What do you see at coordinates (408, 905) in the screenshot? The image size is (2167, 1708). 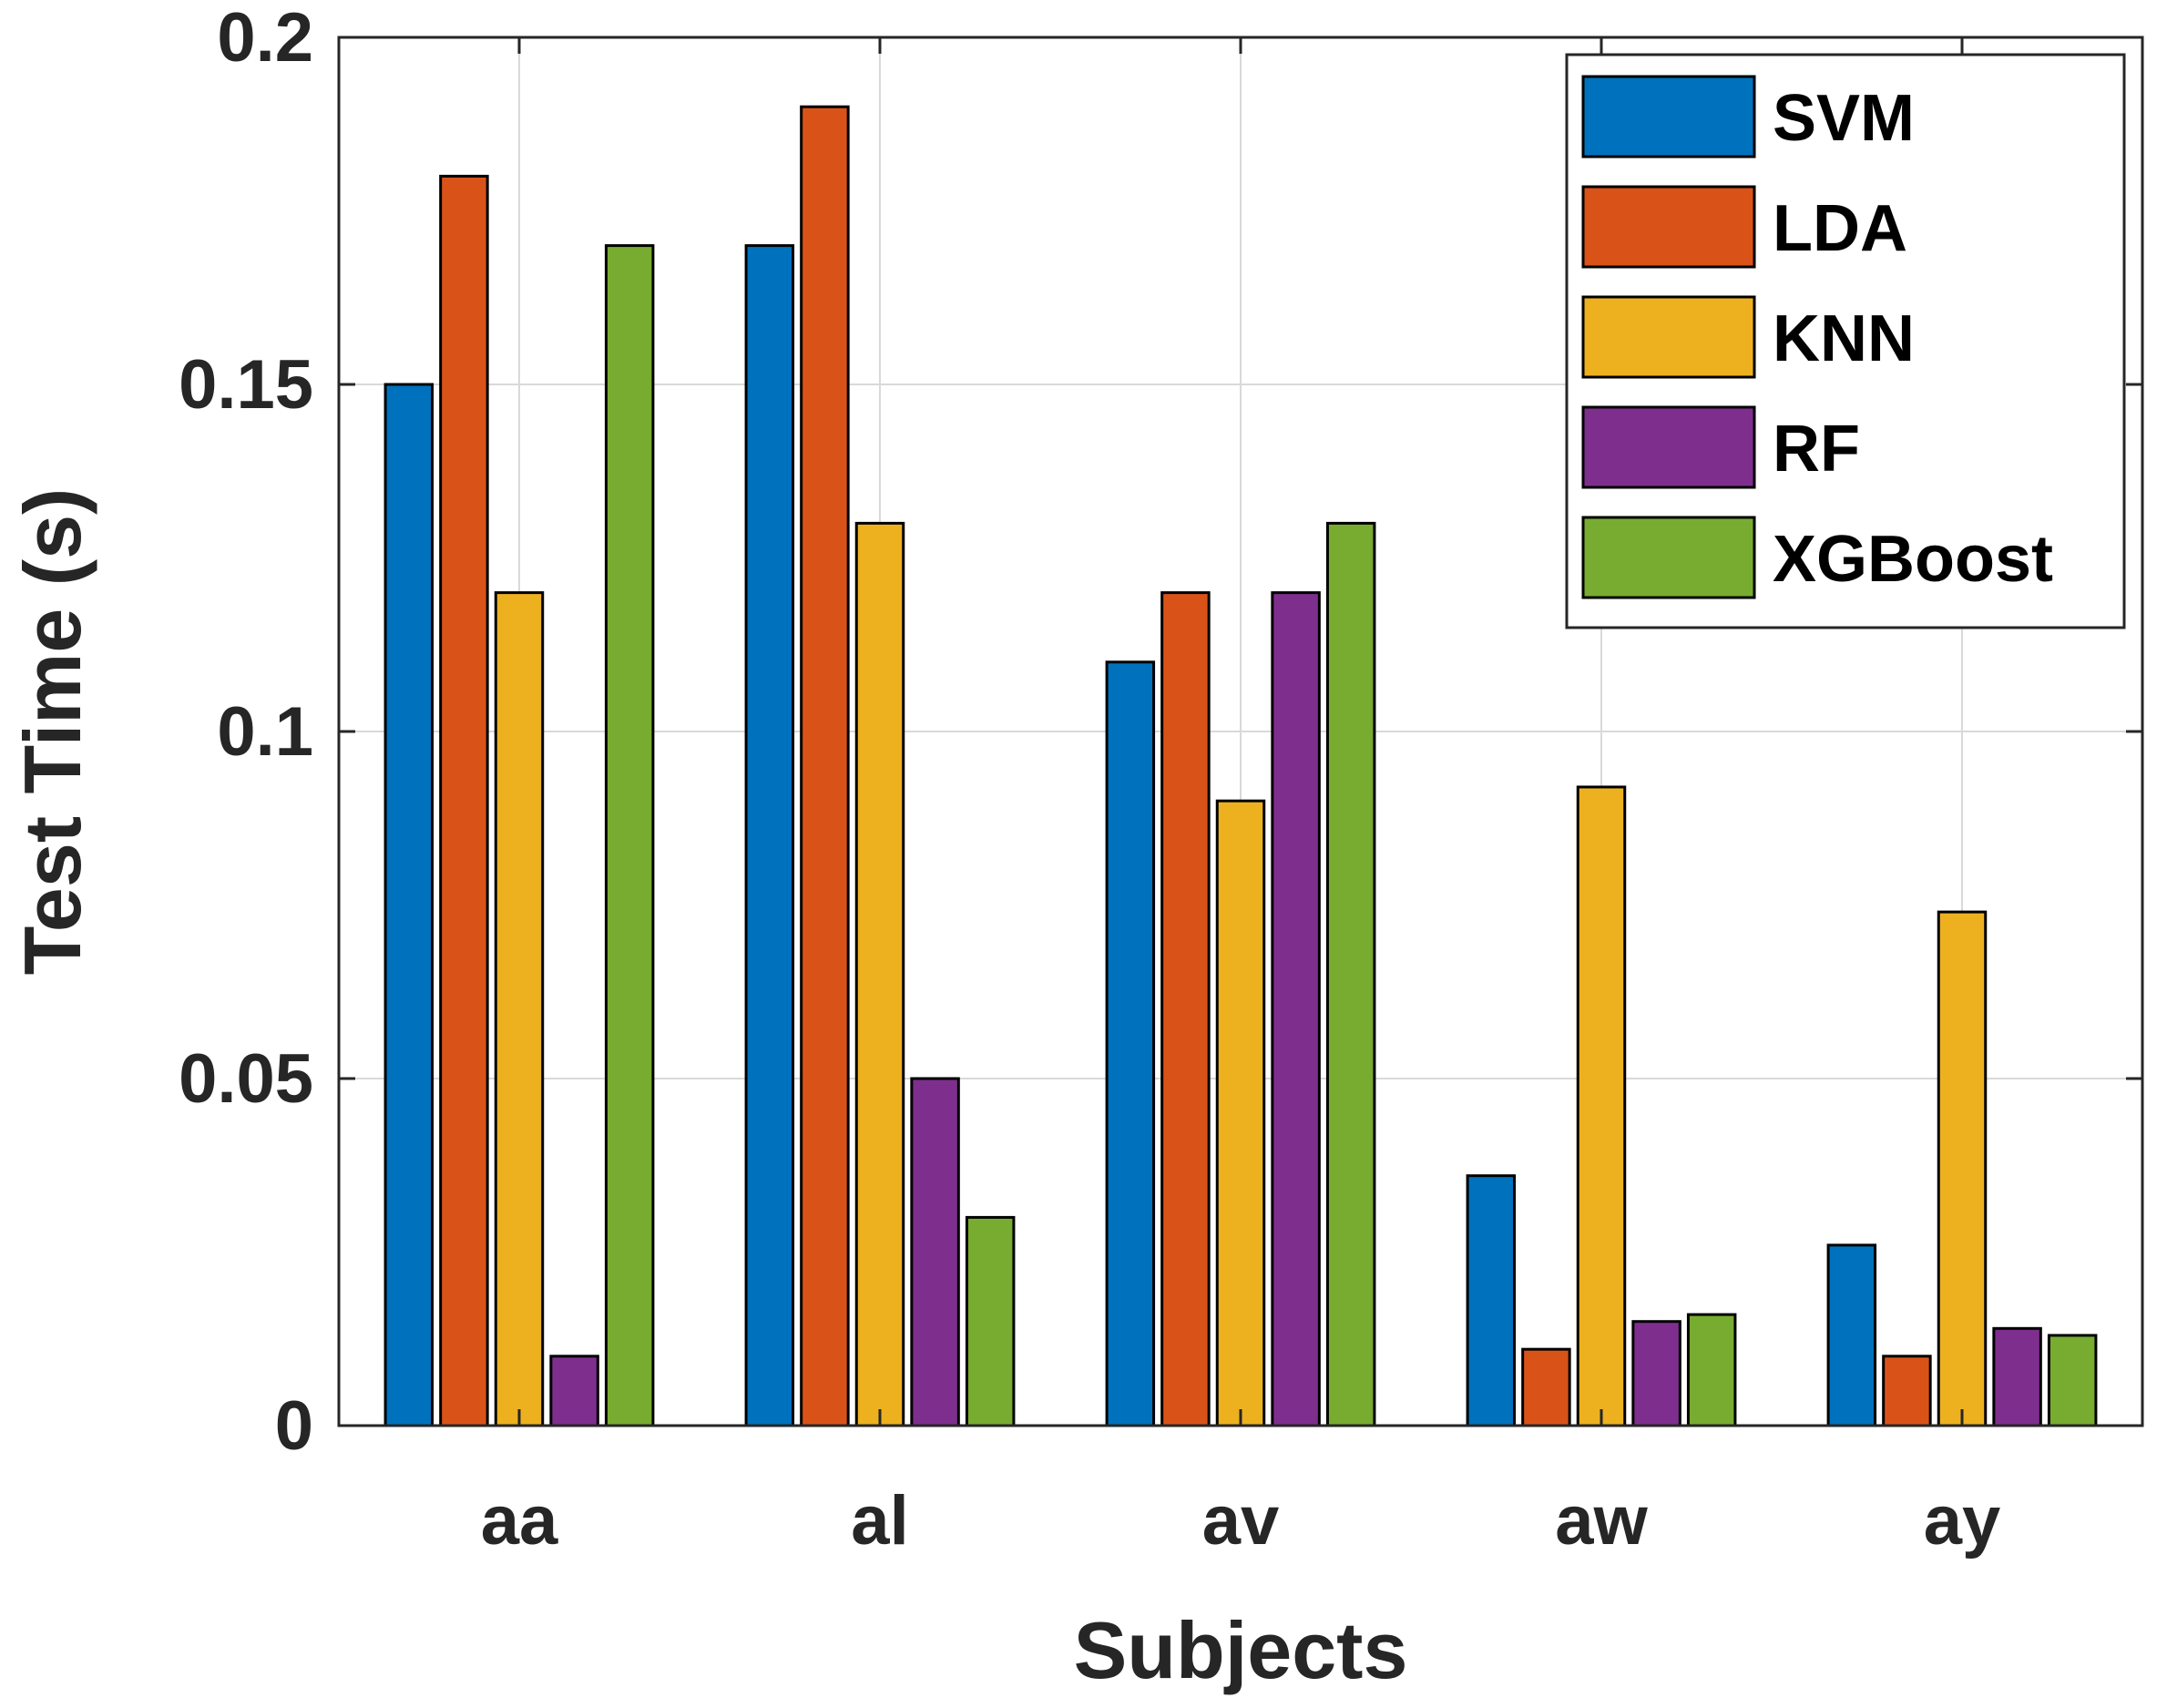 I see `bar-svm-aa` at bounding box center [408, 905].